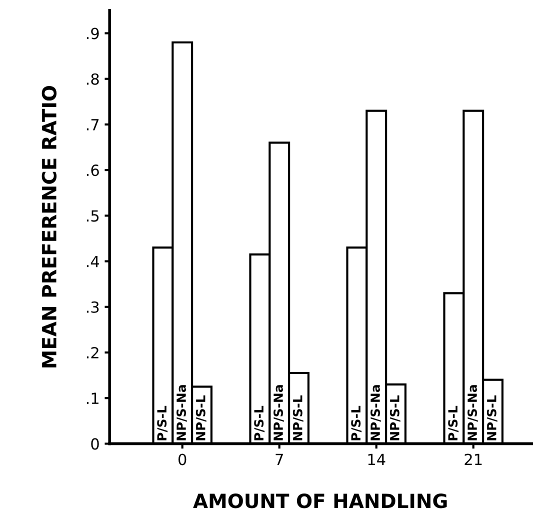  Describe the element at coordinates (182, 460) in the screenshot. I see `x-tick-label: 0` at that location.